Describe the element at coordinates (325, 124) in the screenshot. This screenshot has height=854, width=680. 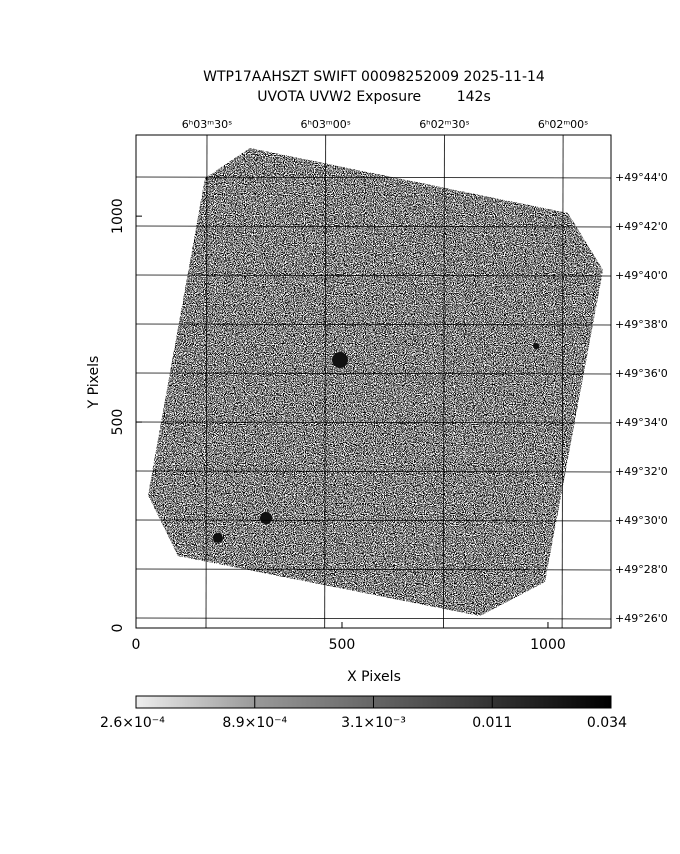
I see `ra-label: 6ʰ03ᵐ00ˢ` at that location.